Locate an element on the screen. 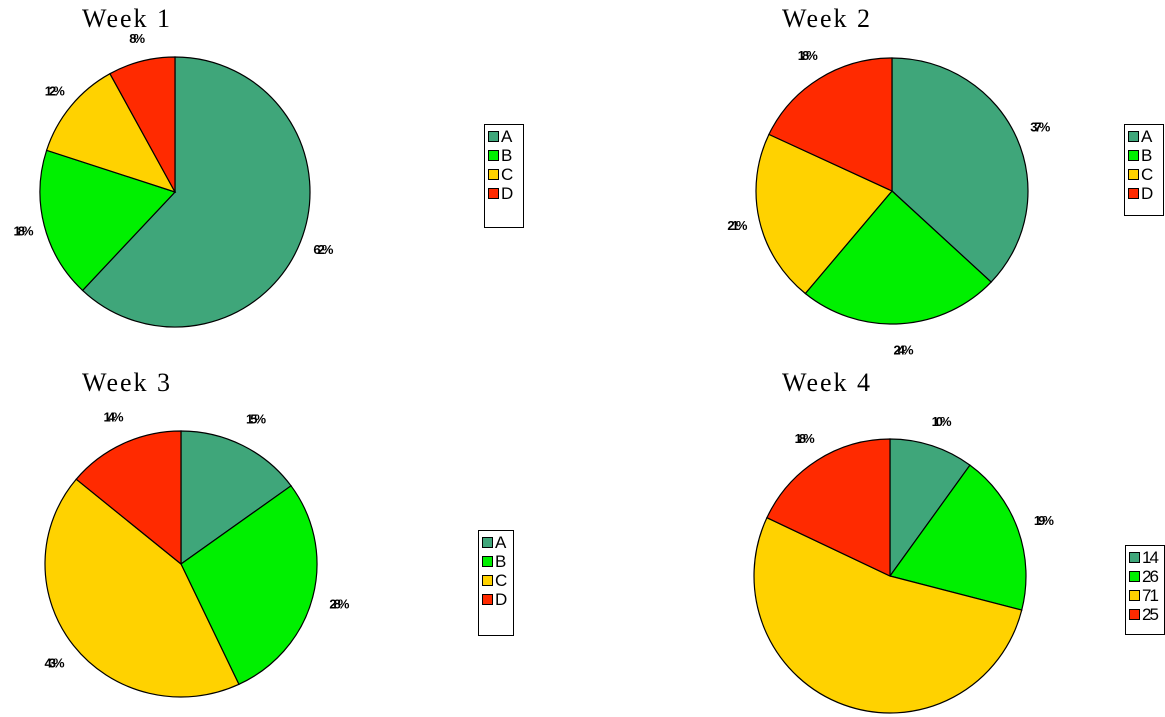 The image size is (1165, 717). slice-percent-label: 10% is located at coordinates (942, 421).